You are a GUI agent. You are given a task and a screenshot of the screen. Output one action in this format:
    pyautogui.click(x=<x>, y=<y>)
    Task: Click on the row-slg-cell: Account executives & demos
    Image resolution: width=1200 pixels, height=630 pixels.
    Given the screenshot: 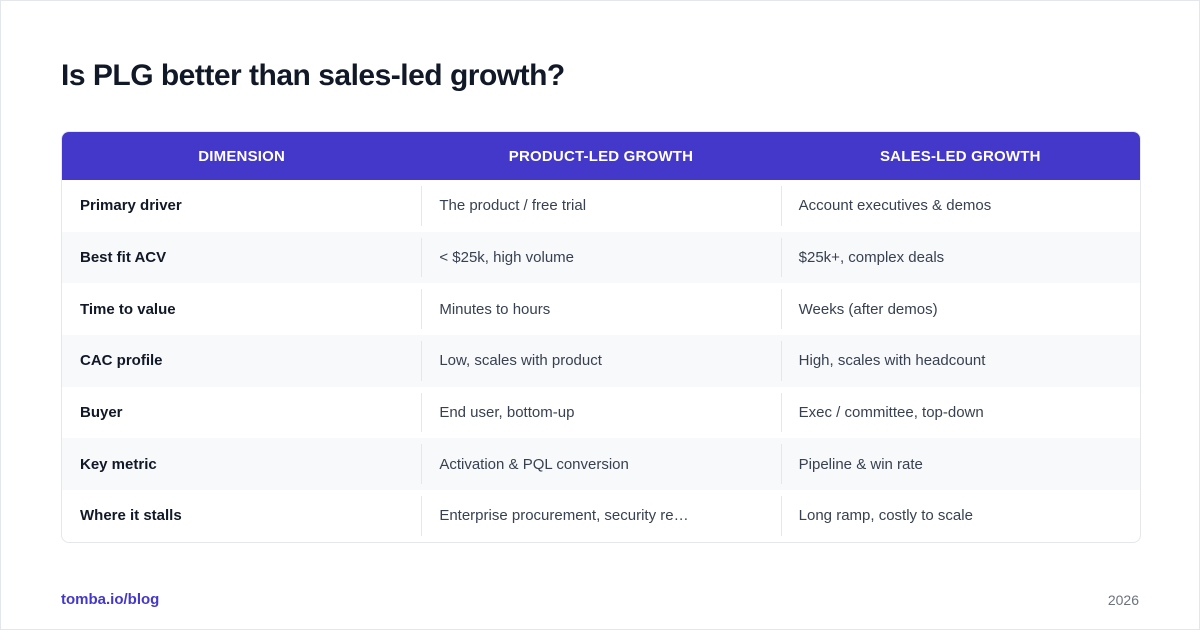 What is the action you would take?
    pyautogui.click(x=960, y=206)
    